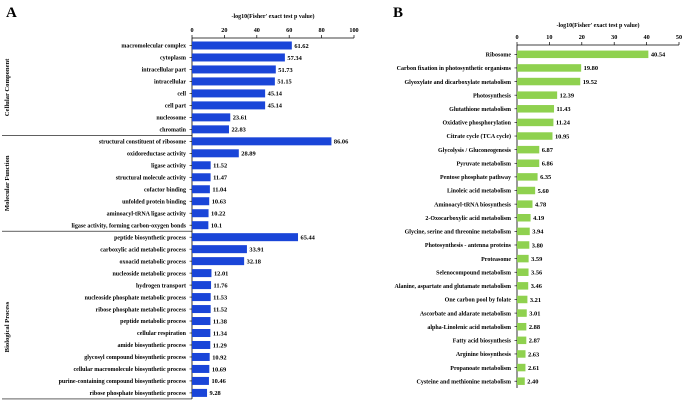 The image size is (685, 401). Describe the element at coordinates (161, 286) in the screenshot. I see `category-label: hydrogen transport` at that location.